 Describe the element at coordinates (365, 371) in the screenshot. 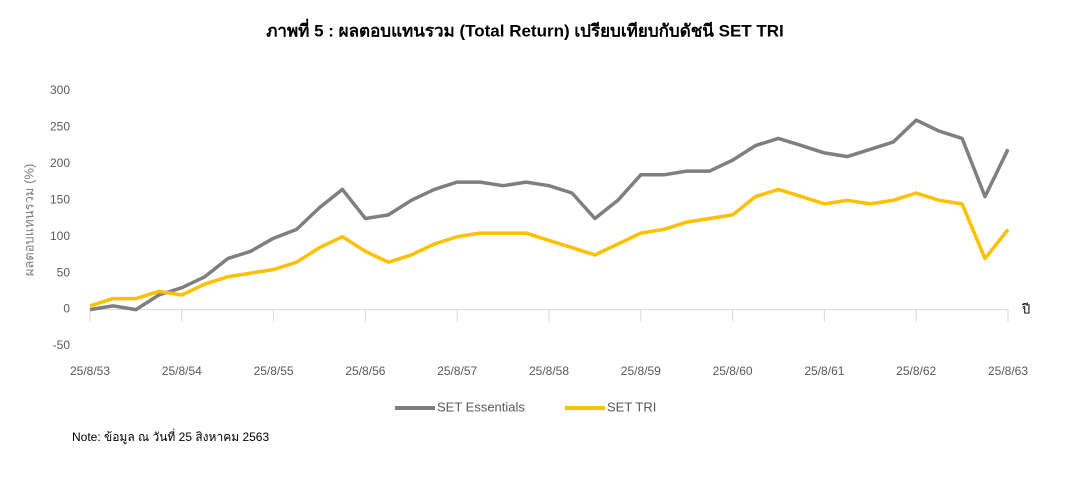

I see `x-tick-label: 25/8/56` at that location.